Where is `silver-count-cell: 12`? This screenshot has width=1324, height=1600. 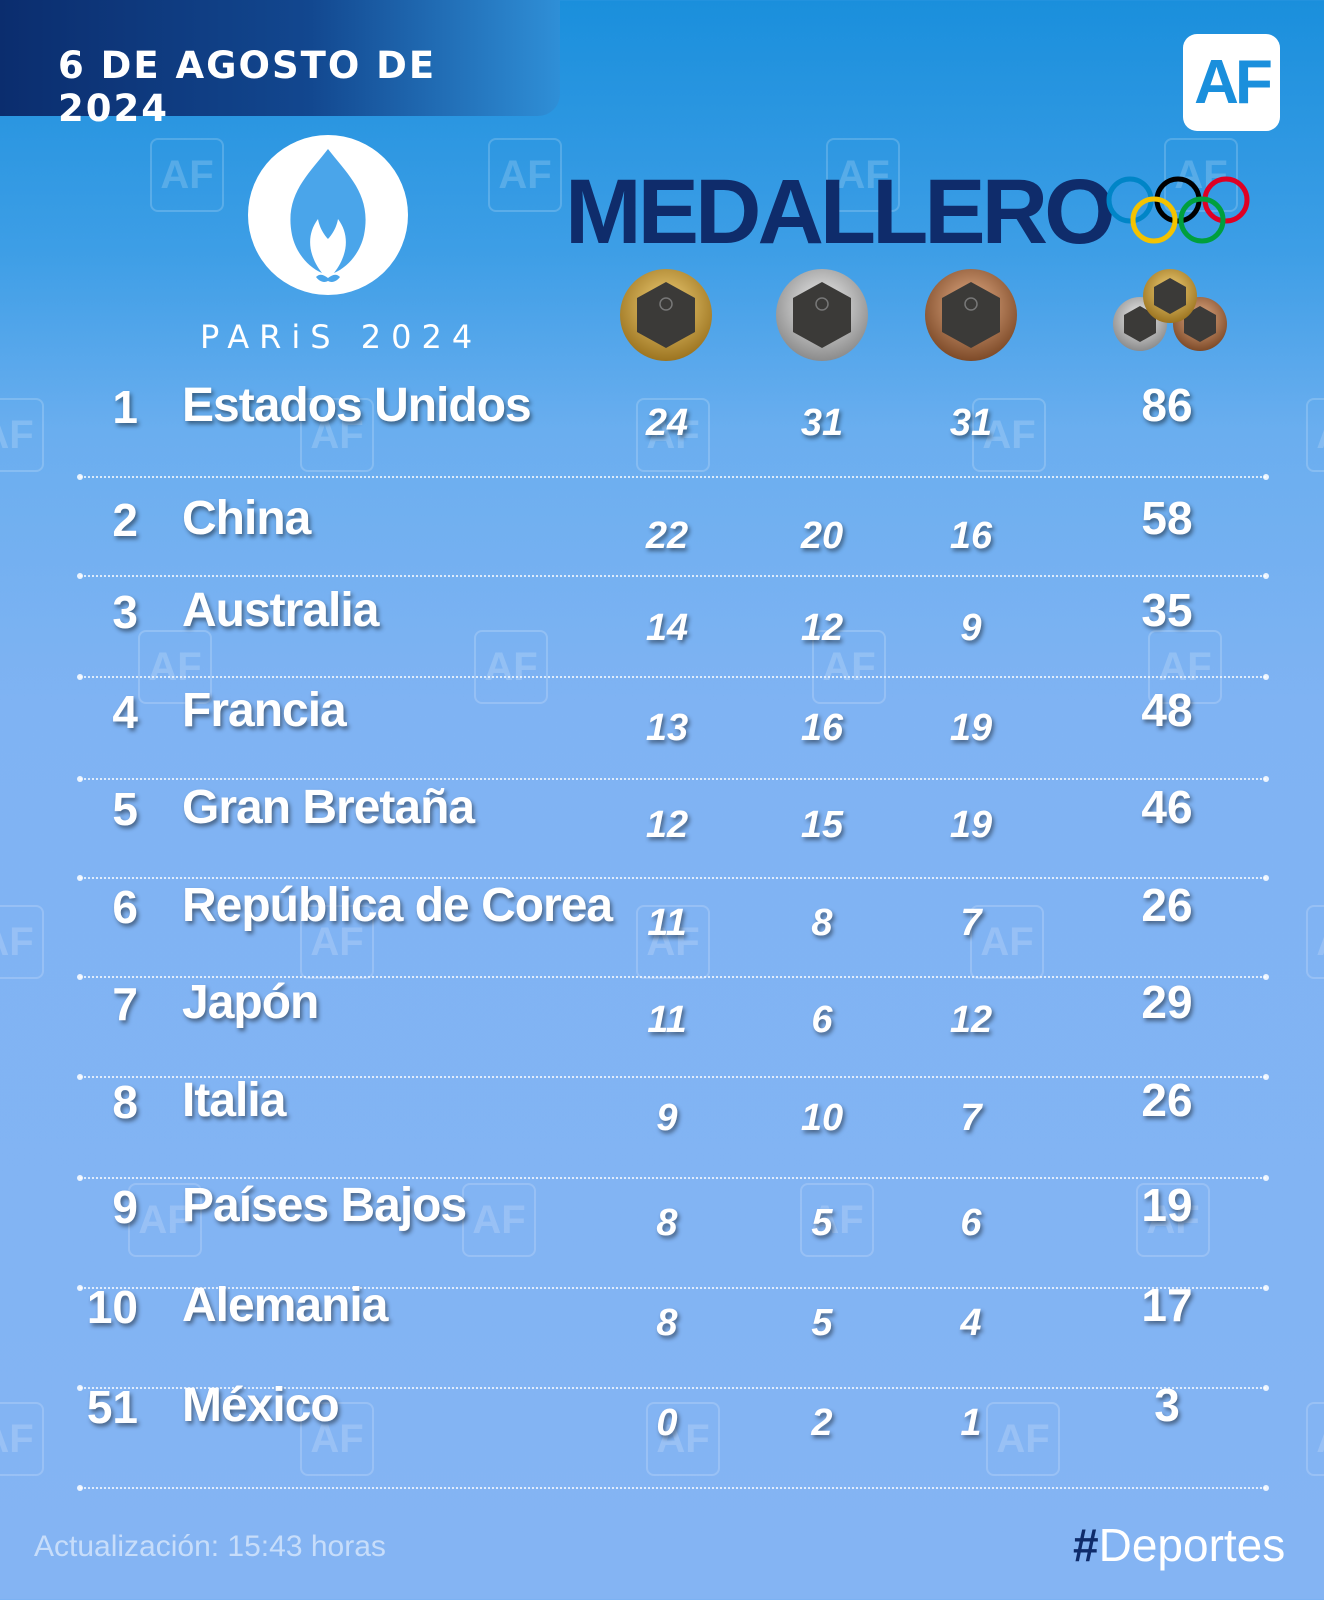
silver-count-cell: 12 is located at coordinates (822, 628).